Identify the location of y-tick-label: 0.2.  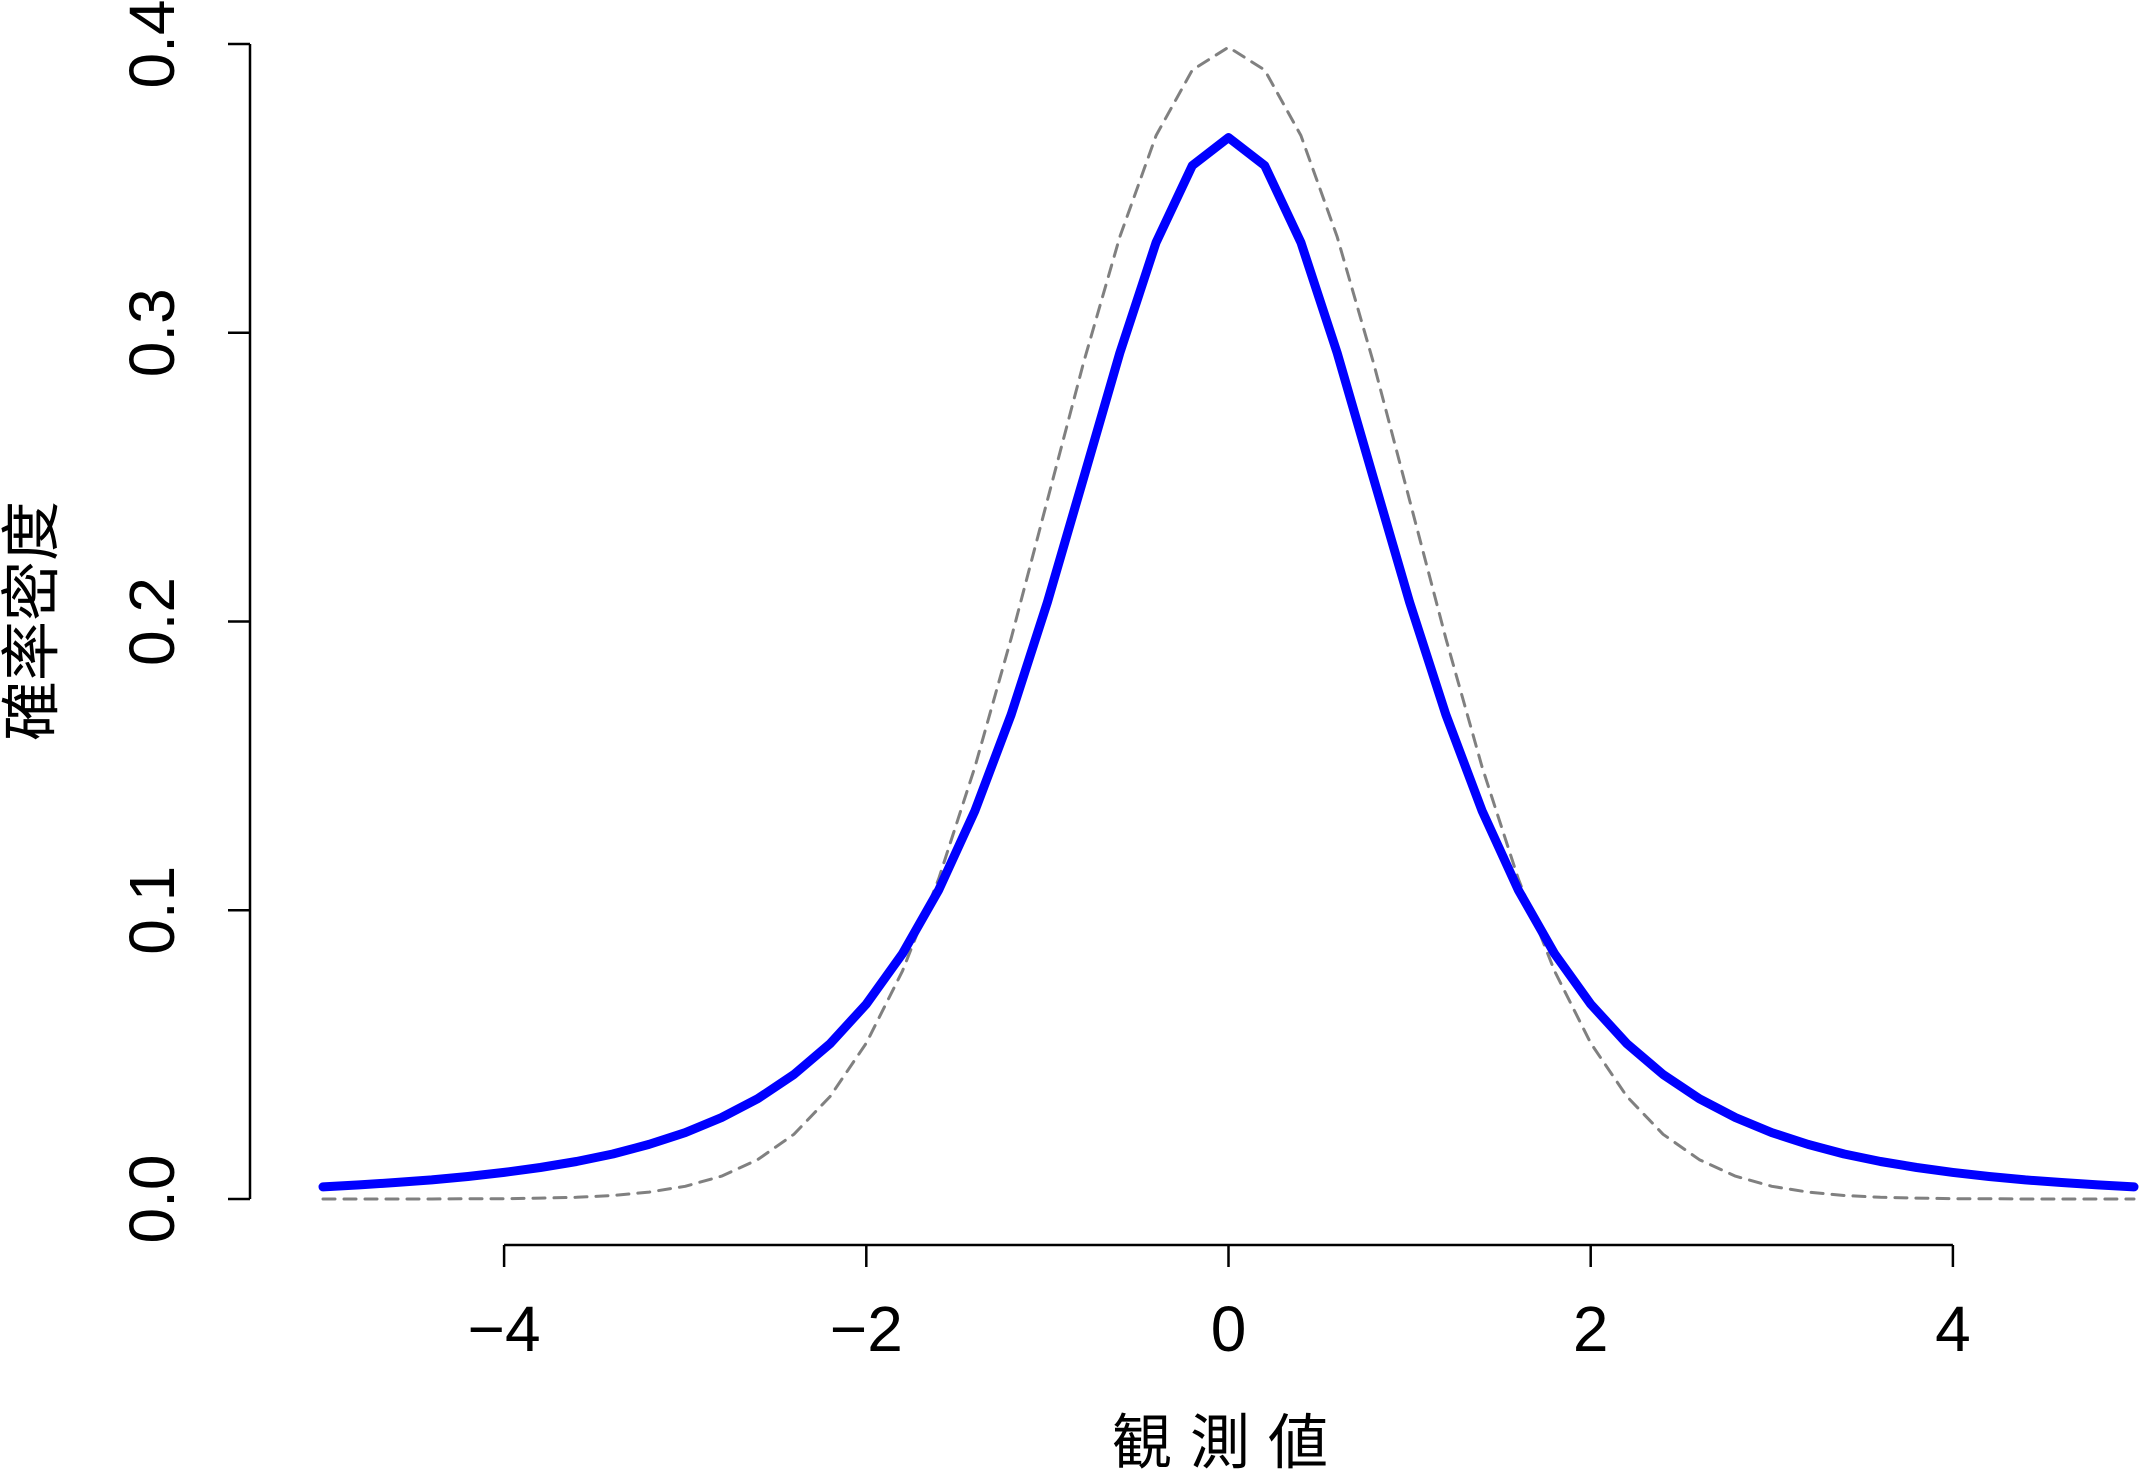
(152, 621).